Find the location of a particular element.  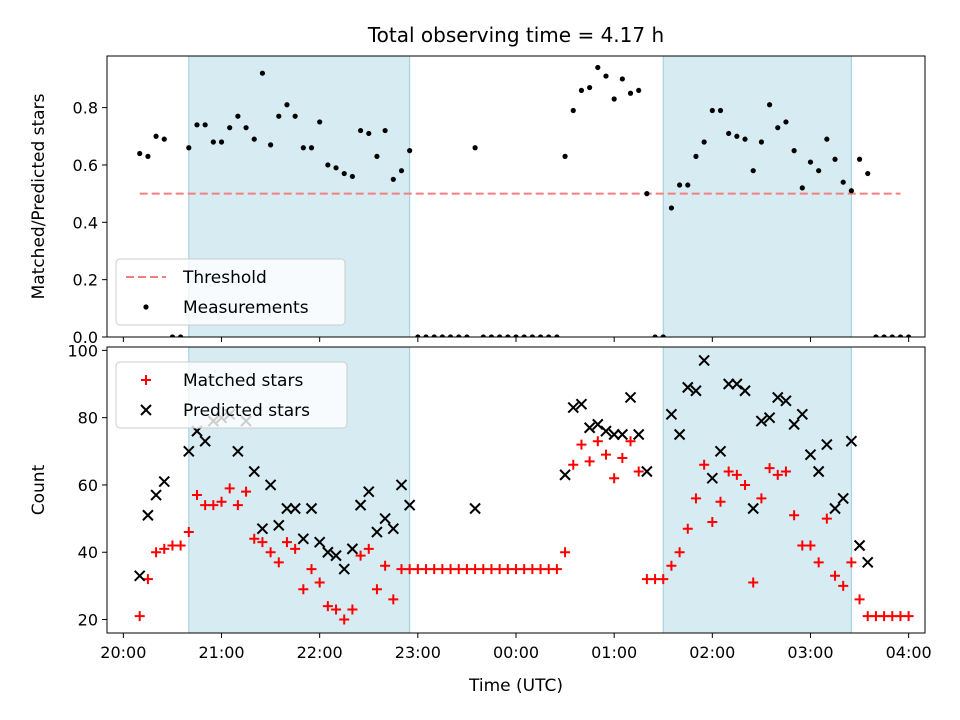

xtick-label: 23:00 is located at coordinates (418, 652).